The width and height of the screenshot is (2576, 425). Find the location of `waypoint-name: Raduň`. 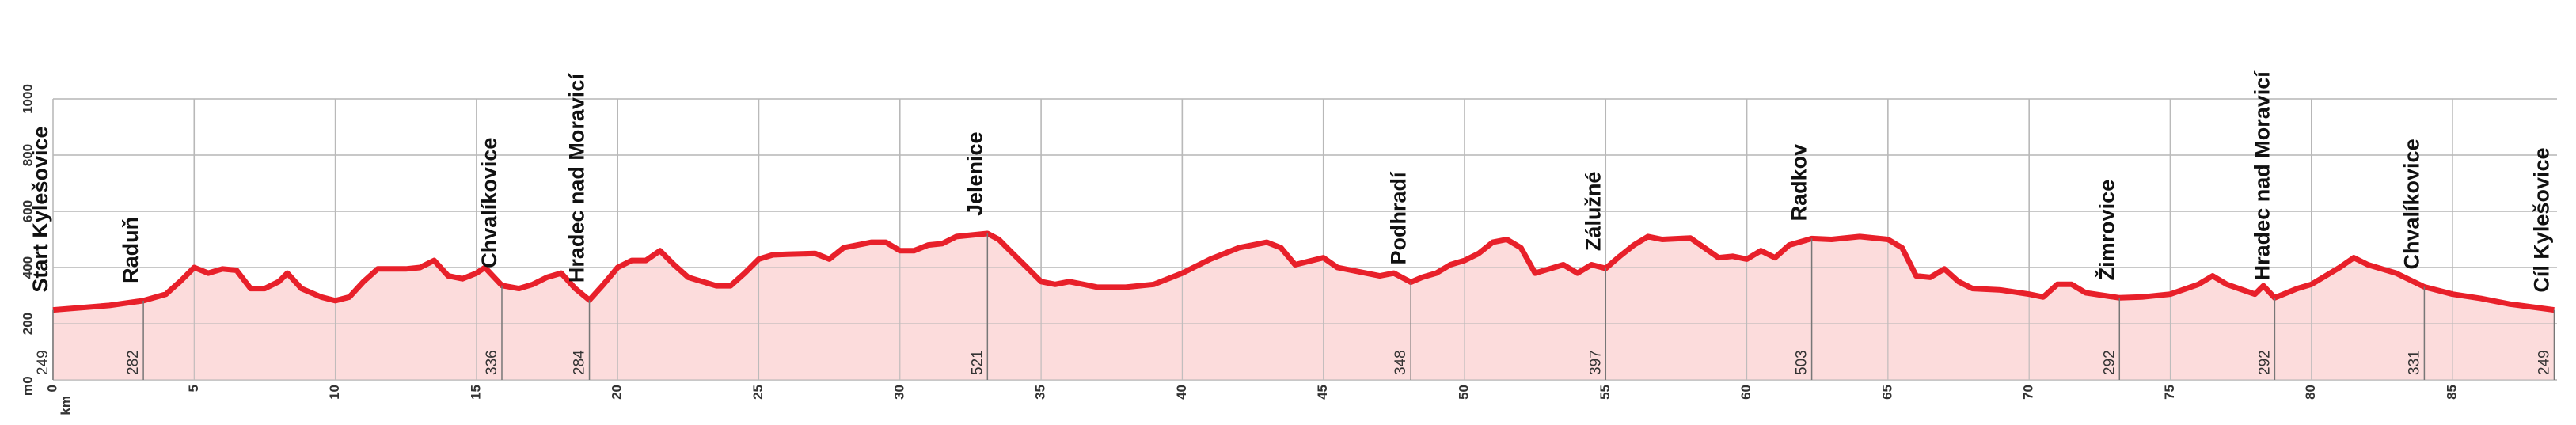

waypoint-name: Raduň is located at coordinates (130, 250).